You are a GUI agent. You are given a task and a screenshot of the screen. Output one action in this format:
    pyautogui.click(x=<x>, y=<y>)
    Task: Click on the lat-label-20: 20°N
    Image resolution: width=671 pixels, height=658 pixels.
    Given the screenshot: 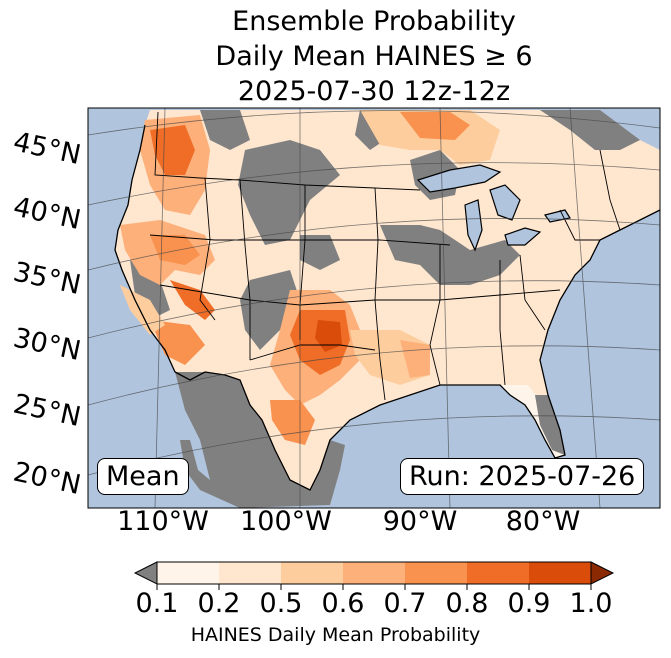 What is the action you would take?
    pyautogui.click(x=47, y=479)
    